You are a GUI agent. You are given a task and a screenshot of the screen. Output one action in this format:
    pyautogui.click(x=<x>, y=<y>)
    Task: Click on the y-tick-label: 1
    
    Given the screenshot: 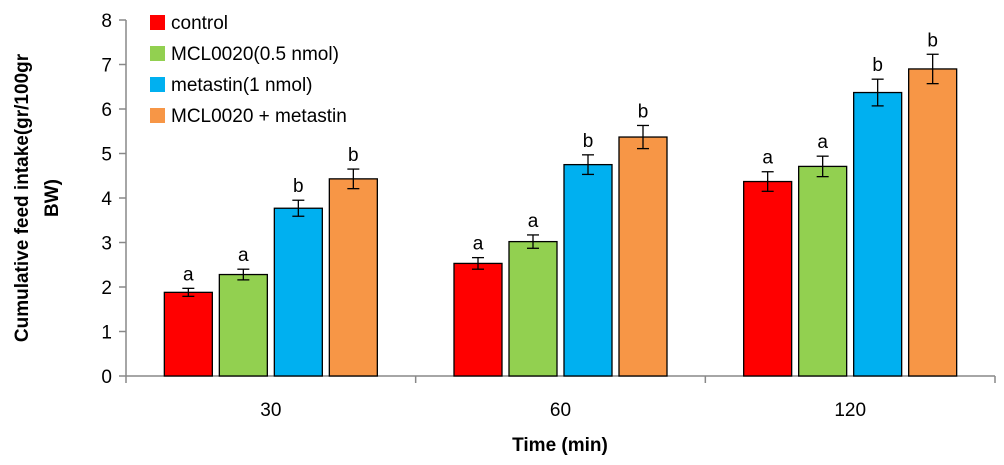 What is the action you would take?
    pyautogui.click(x=106, y=333)
    